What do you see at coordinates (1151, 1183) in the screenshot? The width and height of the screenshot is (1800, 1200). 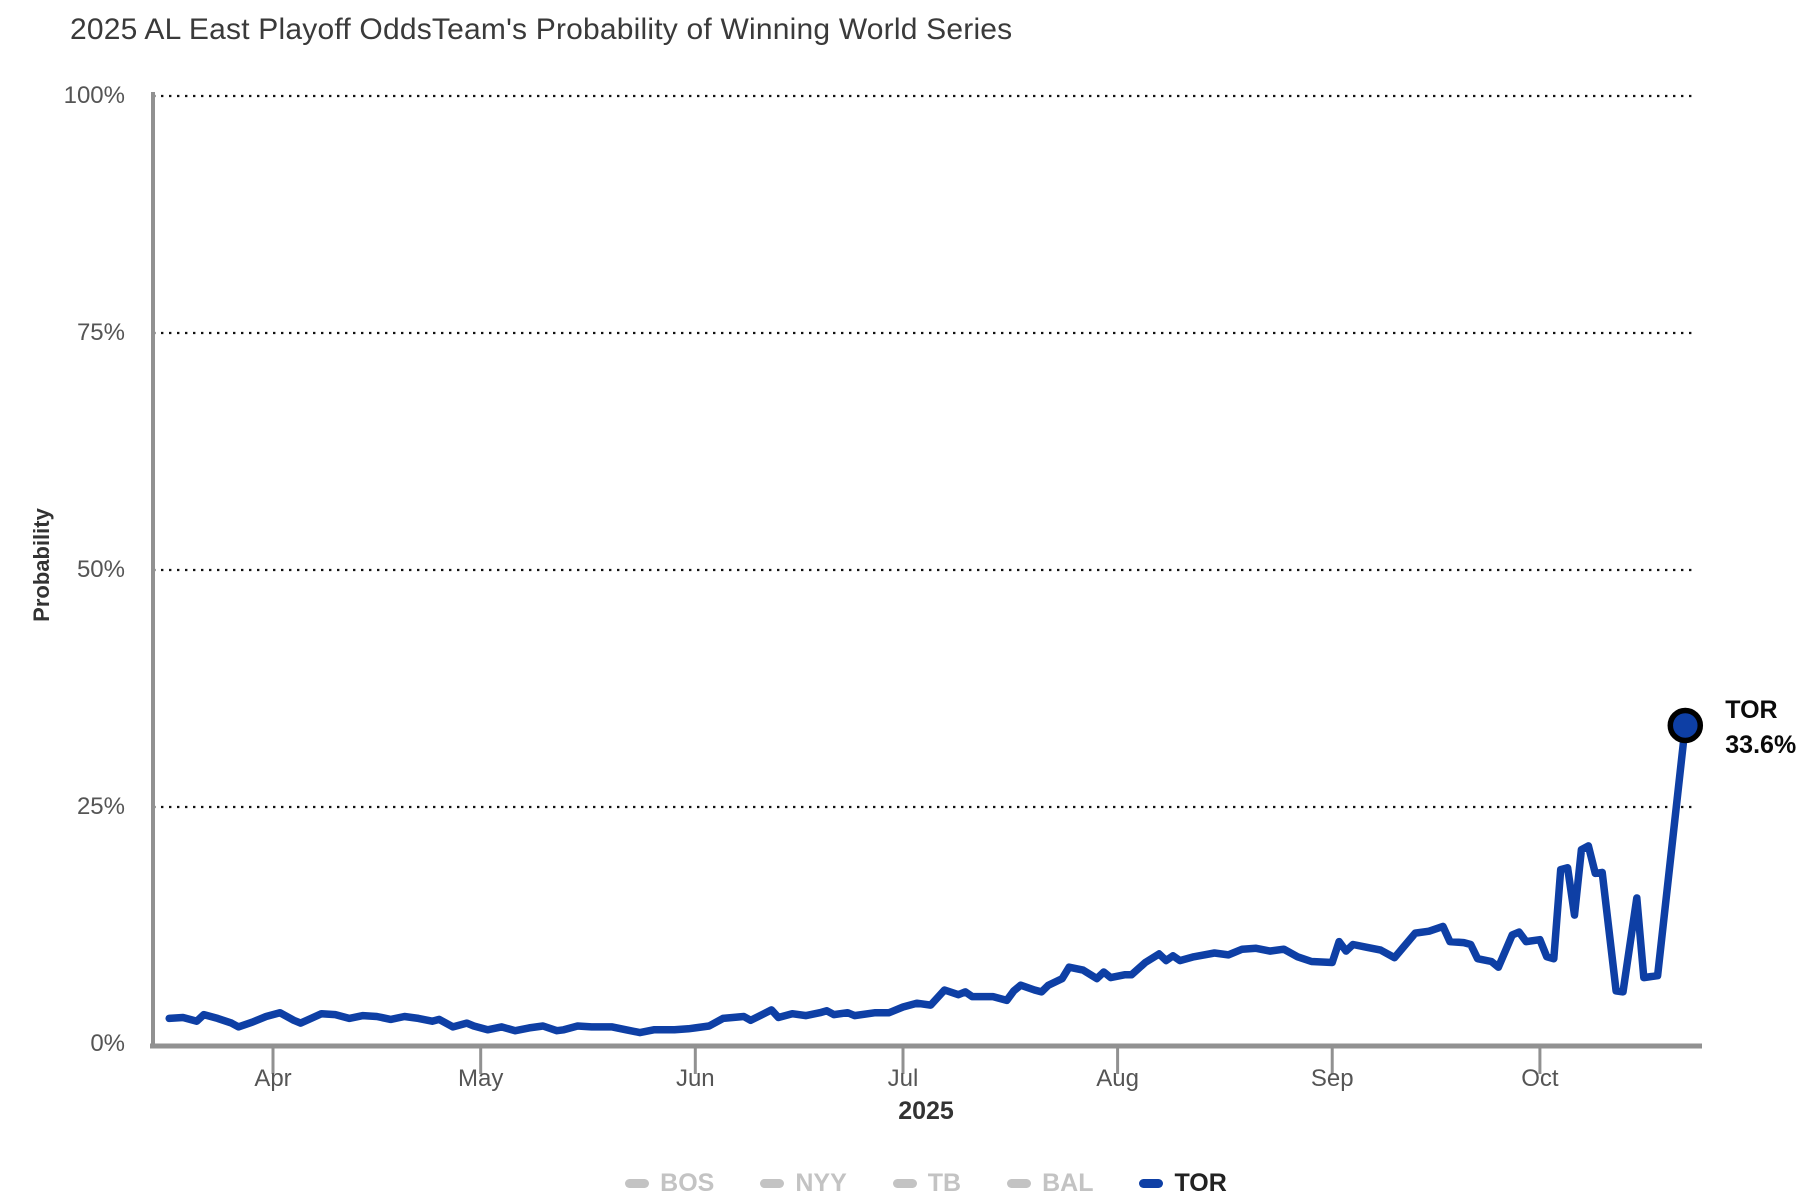 I see `legend-swatch-tor` at bounding box center [1151, 1183].